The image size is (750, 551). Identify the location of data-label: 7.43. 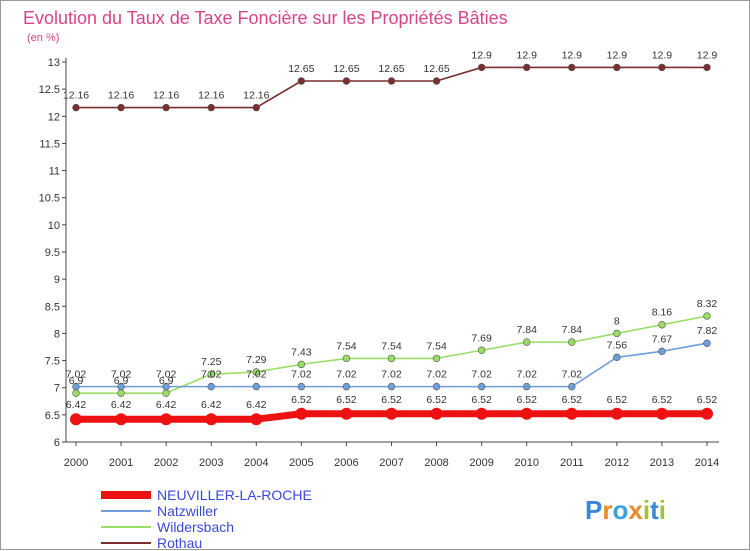
(301, 352).